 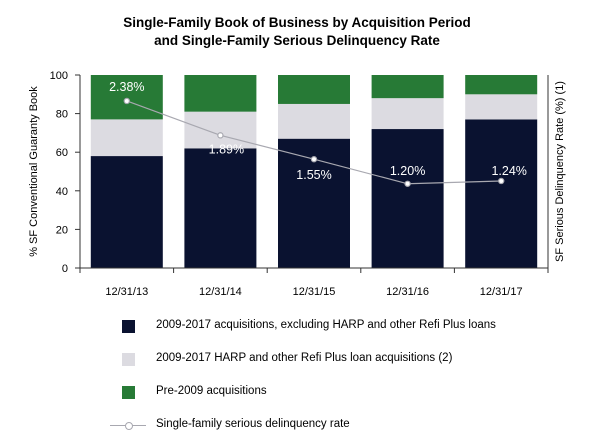 What do you see at coordinates (59, 76) in the screenshot?
I see `y-tick-label-100: 100` at bounding box center [59, 76].